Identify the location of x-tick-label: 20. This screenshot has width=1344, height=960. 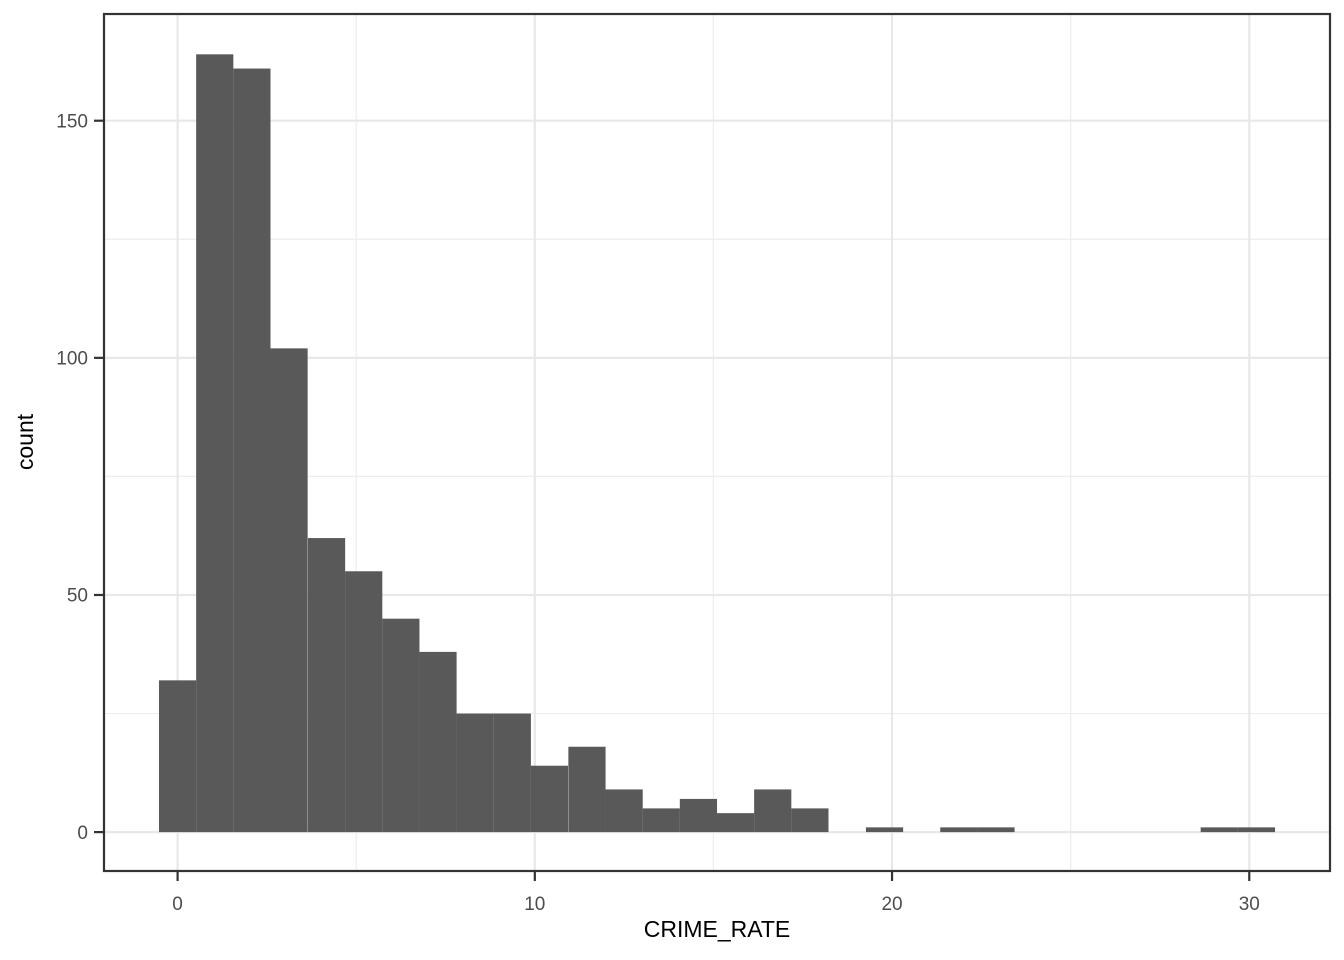
(891, 904).